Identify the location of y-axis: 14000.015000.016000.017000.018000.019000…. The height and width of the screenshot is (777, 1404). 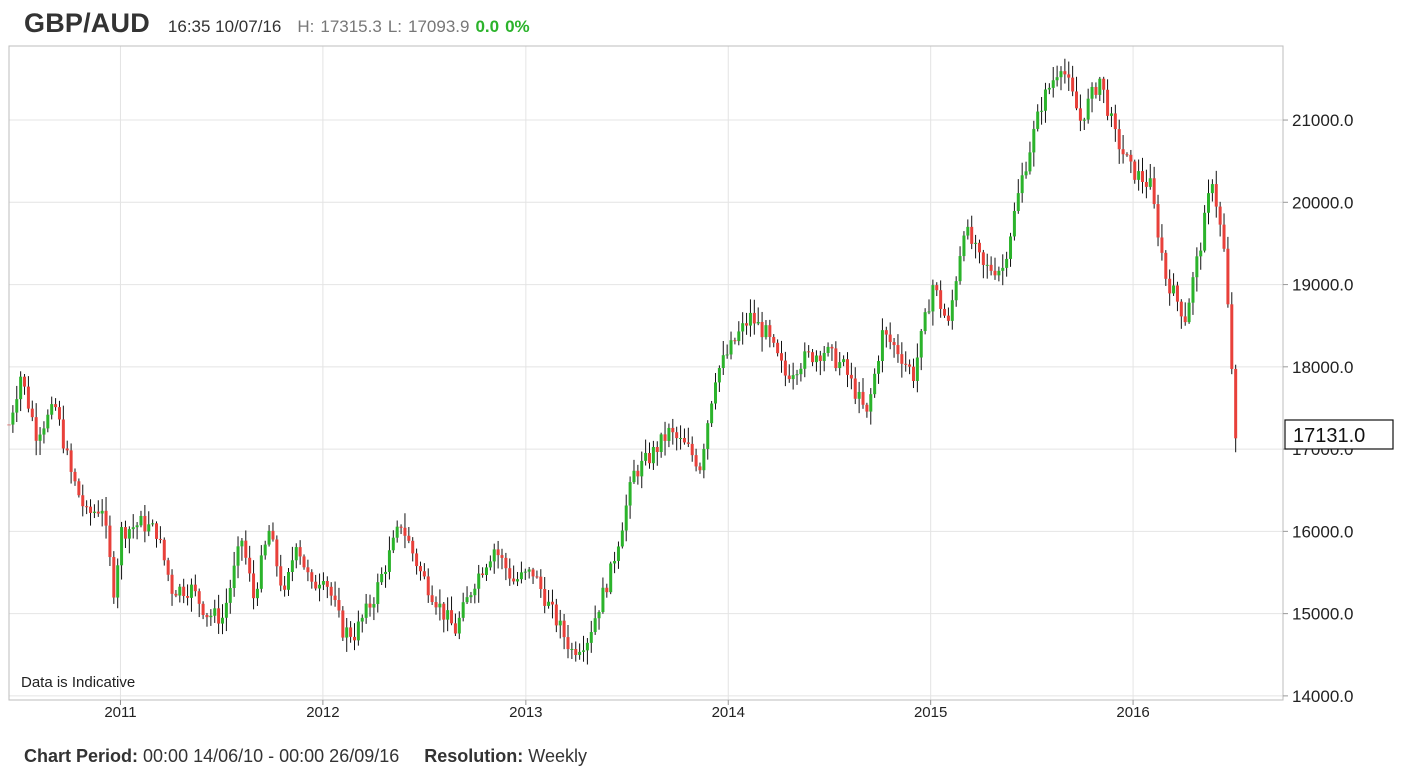
(1318, 408).